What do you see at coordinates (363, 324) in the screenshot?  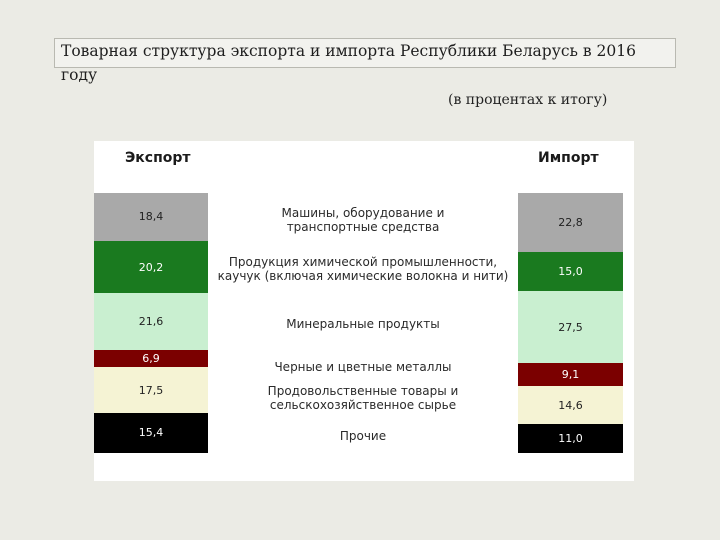 I see `category-label: Минеральные продукты` at bounding box center [363, 324].